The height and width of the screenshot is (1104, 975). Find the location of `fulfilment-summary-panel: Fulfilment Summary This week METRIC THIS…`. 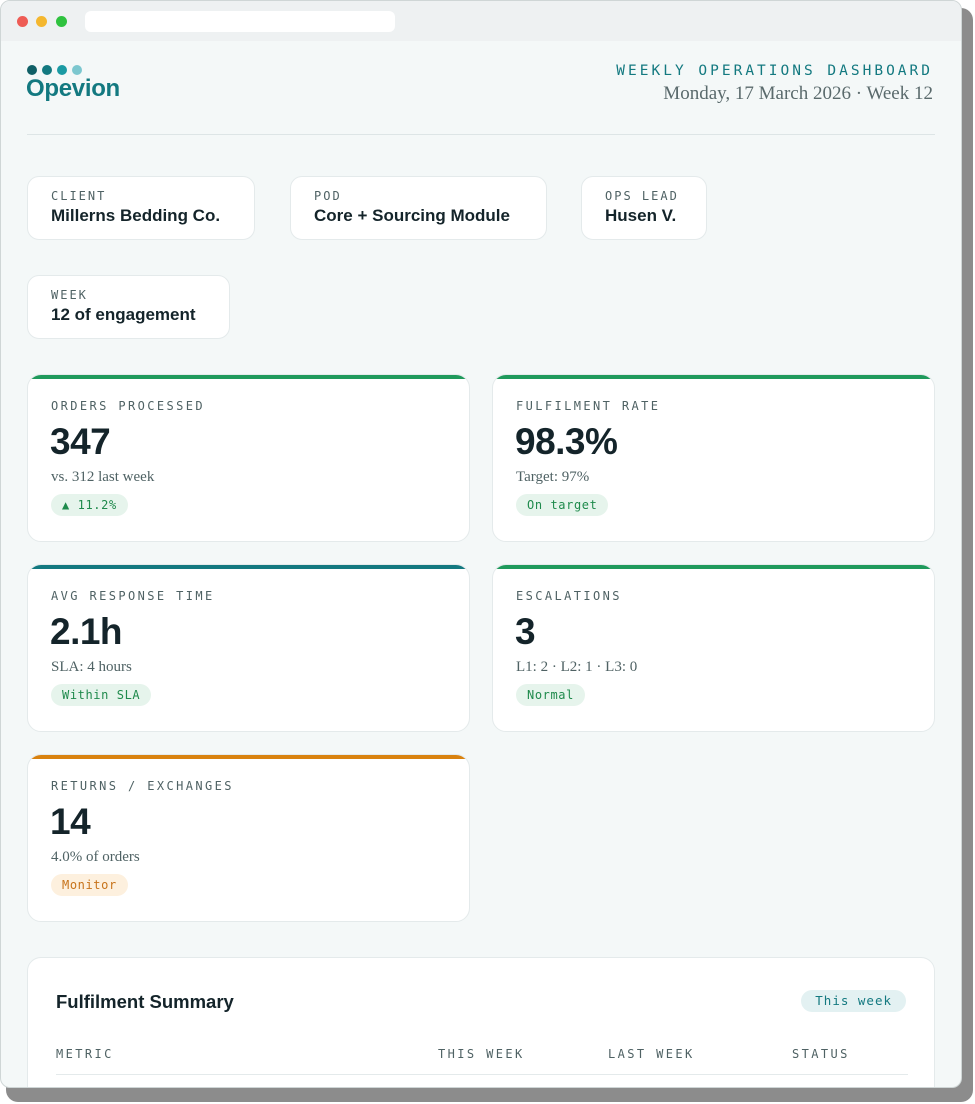

fulfilment-summary-panel: Fulfilment Summary This week METRIC THIS… is located at coordinates (481, 1022).